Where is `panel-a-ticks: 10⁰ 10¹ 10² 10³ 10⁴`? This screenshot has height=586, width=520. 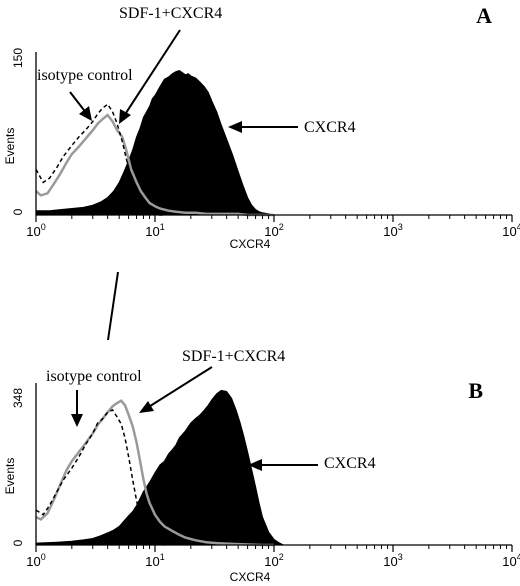
panel-a-ticks: 10⁰ 10¹ 10² 10³ 10⁴ is located at coordinates (273, 227).